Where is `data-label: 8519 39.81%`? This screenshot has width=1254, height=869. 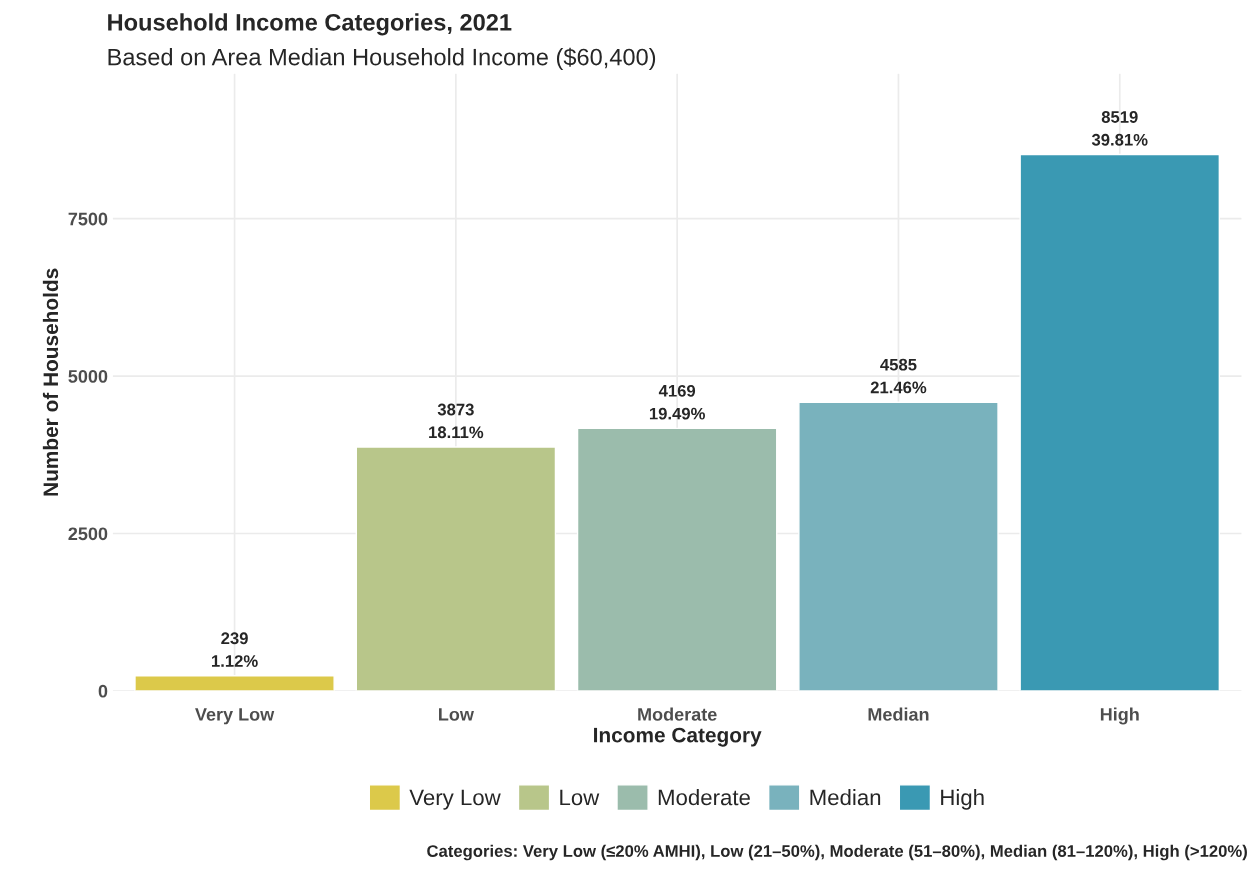 data-label: 8519 39.81% is located at coordinates (1119, 128).